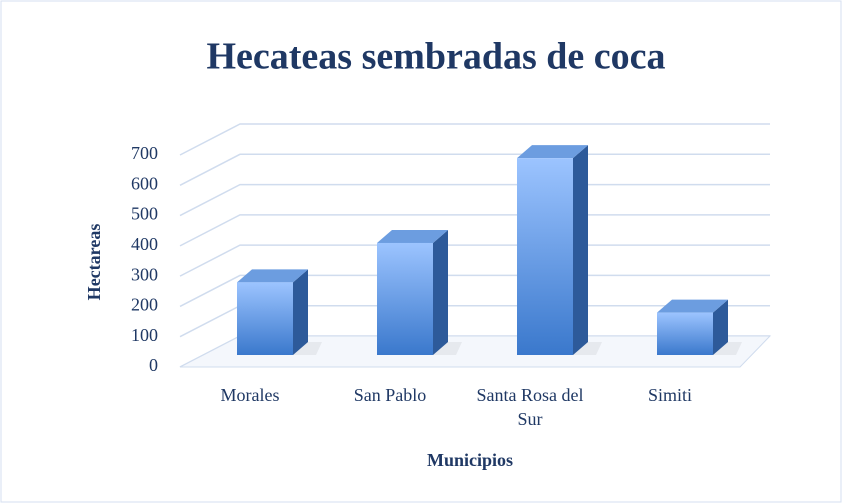 The width and height of the screenshot is (843, 504). What do you see at coordinates (144, 244) in the screenshot?
I see `y-tick-label: 400` at bounding box center [144, 244].